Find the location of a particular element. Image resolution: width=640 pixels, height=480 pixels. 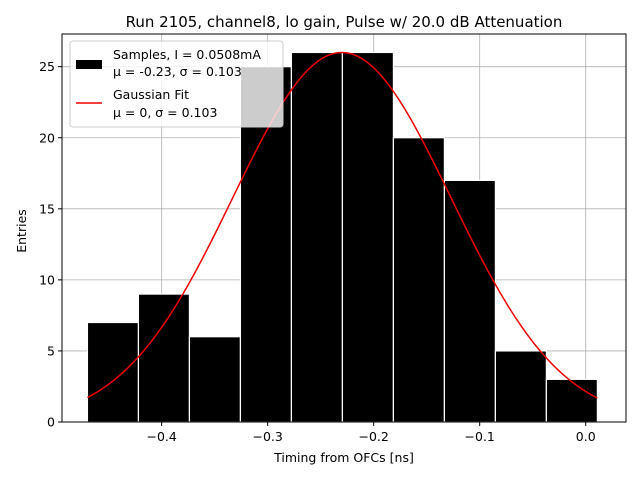

y-tick-label-1: 5 is located at coordinates (51, 350).